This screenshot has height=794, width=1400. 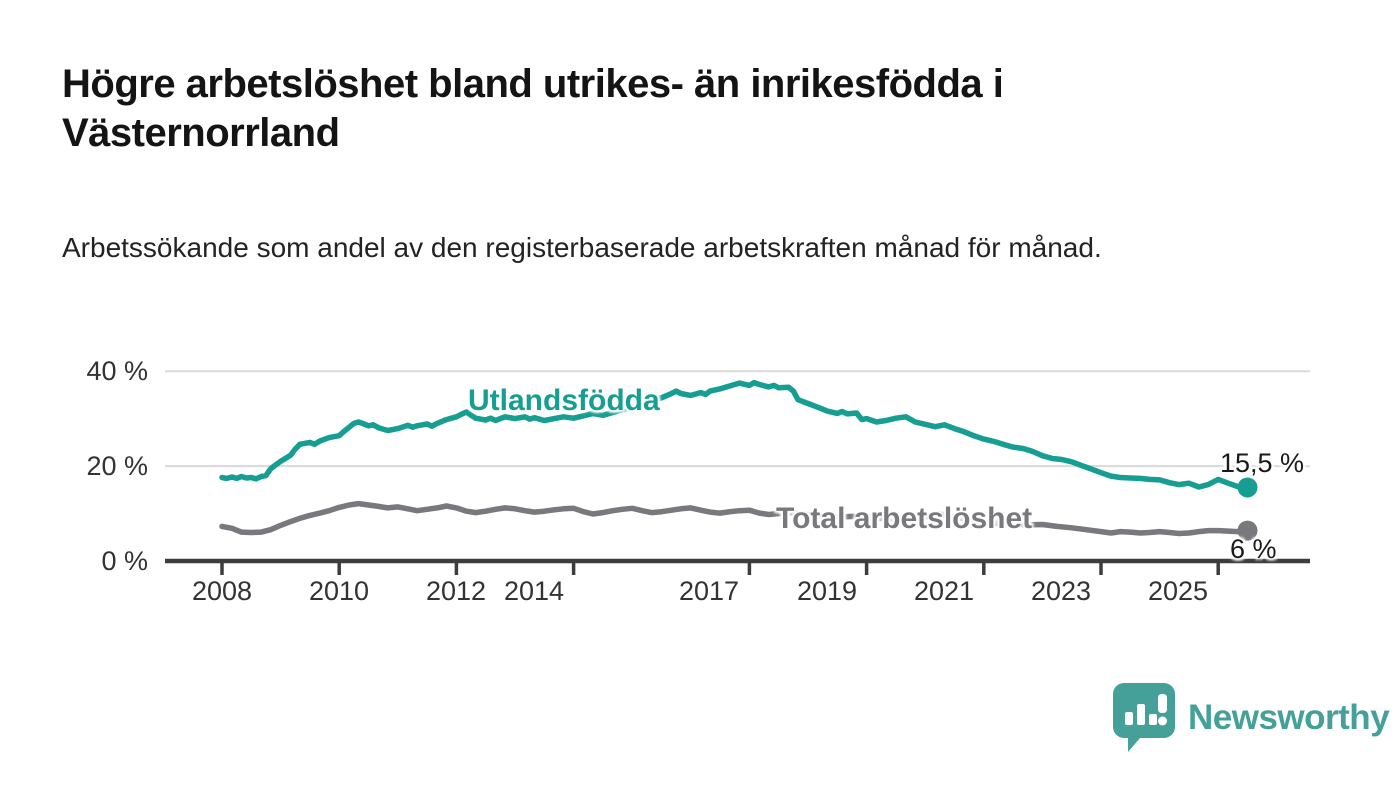 What do you see at coordinates (1253, 549) in the screenshot?
I see `end-value-label-total: 6 %` at bounding box center [1253, 549].